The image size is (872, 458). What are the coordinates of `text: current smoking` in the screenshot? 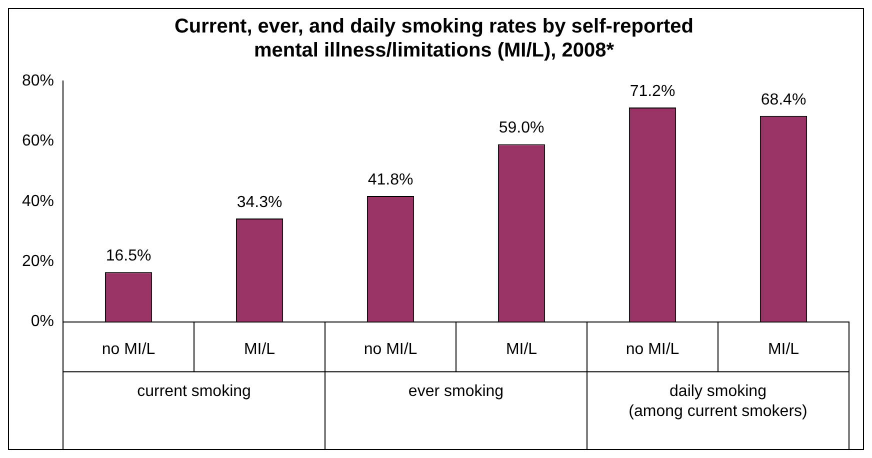 It's located at (194, 391).